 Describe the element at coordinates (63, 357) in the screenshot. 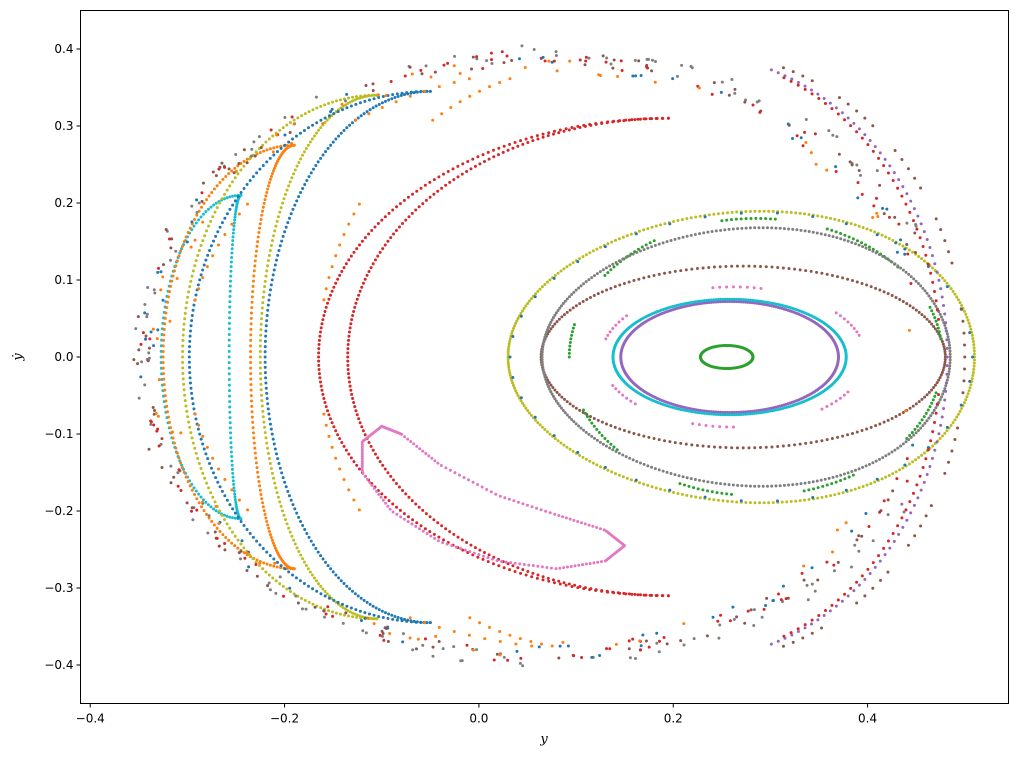

I see `y-tick-label: 0.0` at that location.